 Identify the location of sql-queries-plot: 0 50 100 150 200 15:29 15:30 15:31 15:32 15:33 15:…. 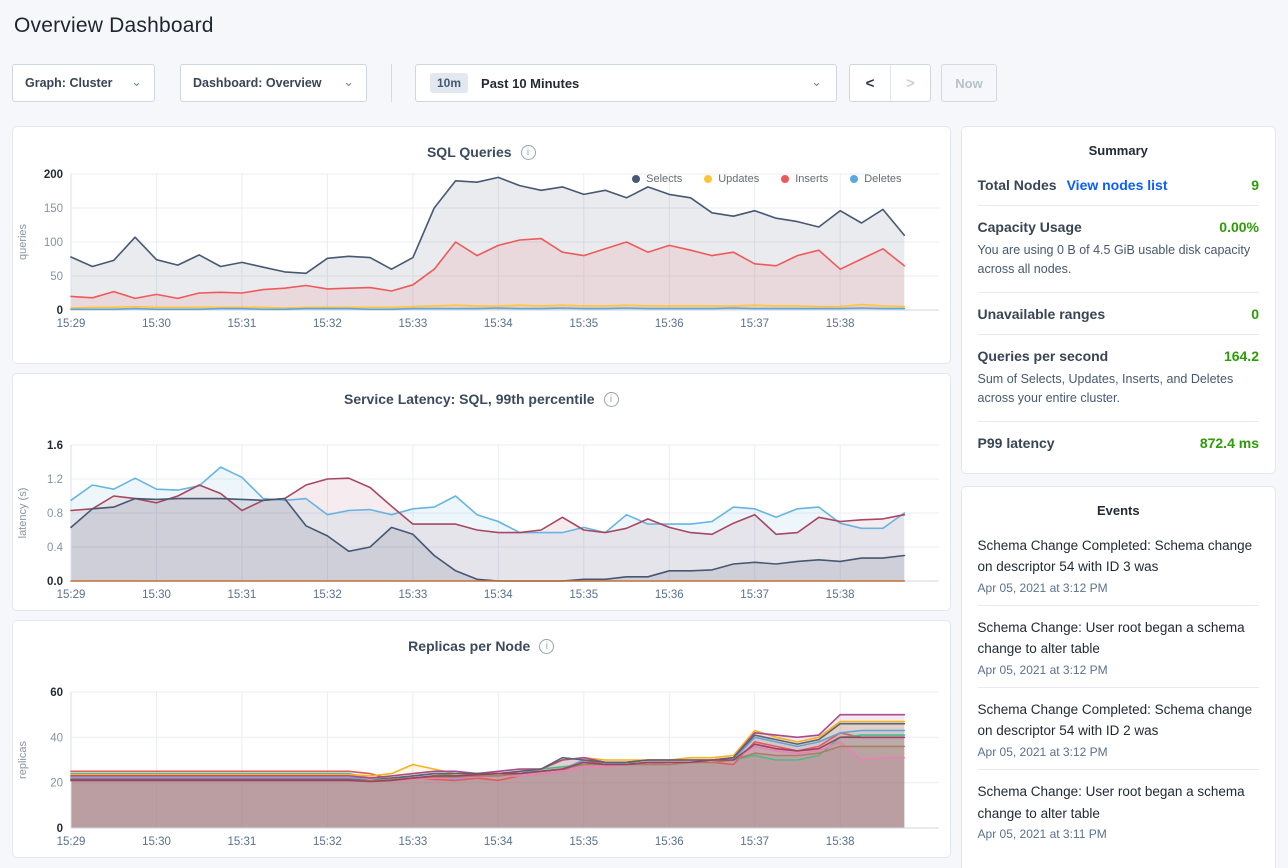
(481, 252).